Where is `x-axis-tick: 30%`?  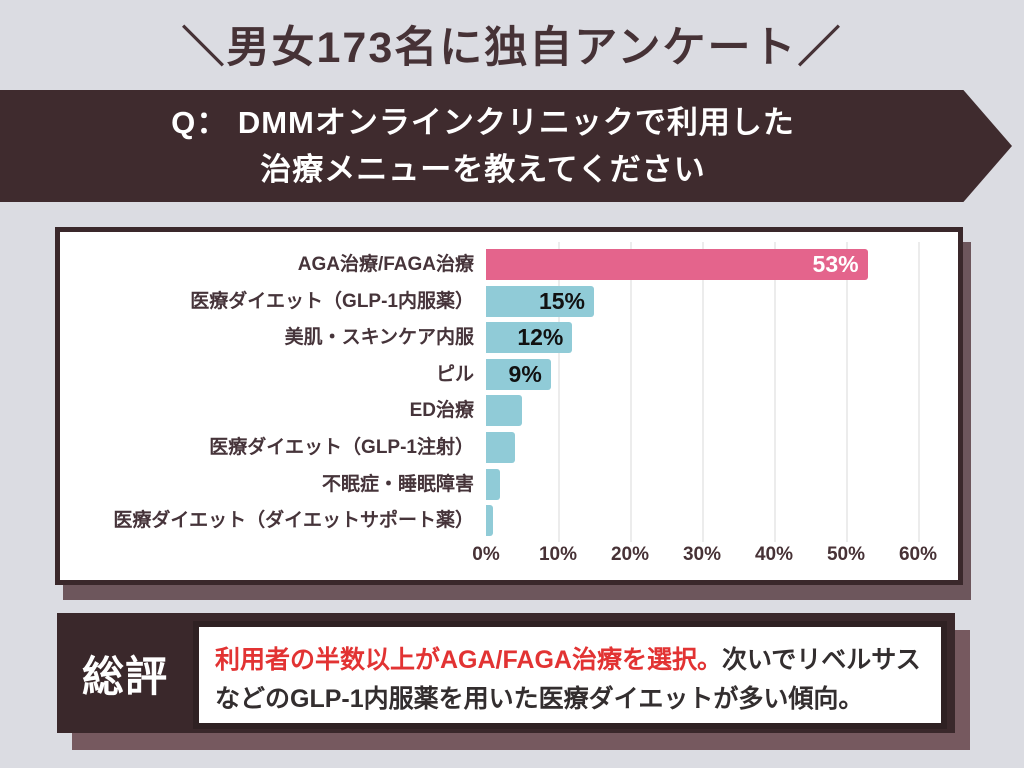 x-axis-tick: 30% is located at coordinates (702, 554).